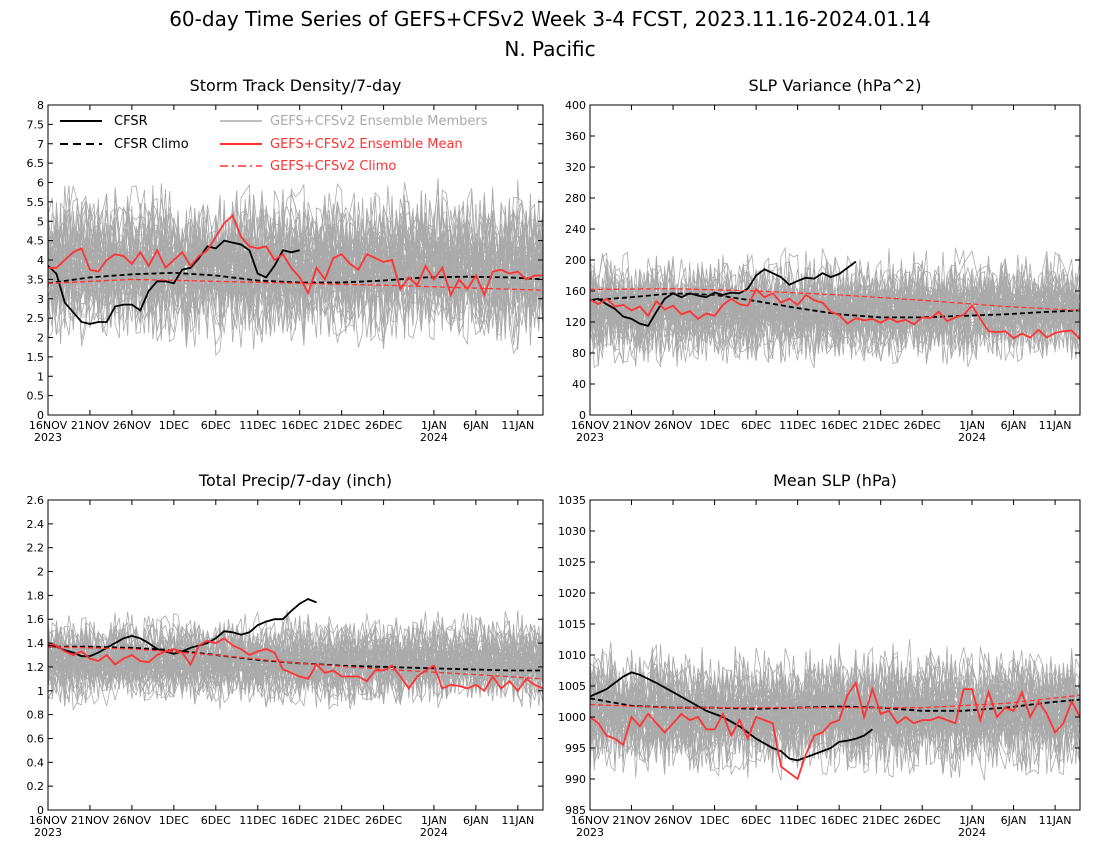 The image size is (1100, 854). What do you see at coordinates (40, 221) in the screenshot?
I see `y-tick-label: 5` at bounding box center [40, 221].